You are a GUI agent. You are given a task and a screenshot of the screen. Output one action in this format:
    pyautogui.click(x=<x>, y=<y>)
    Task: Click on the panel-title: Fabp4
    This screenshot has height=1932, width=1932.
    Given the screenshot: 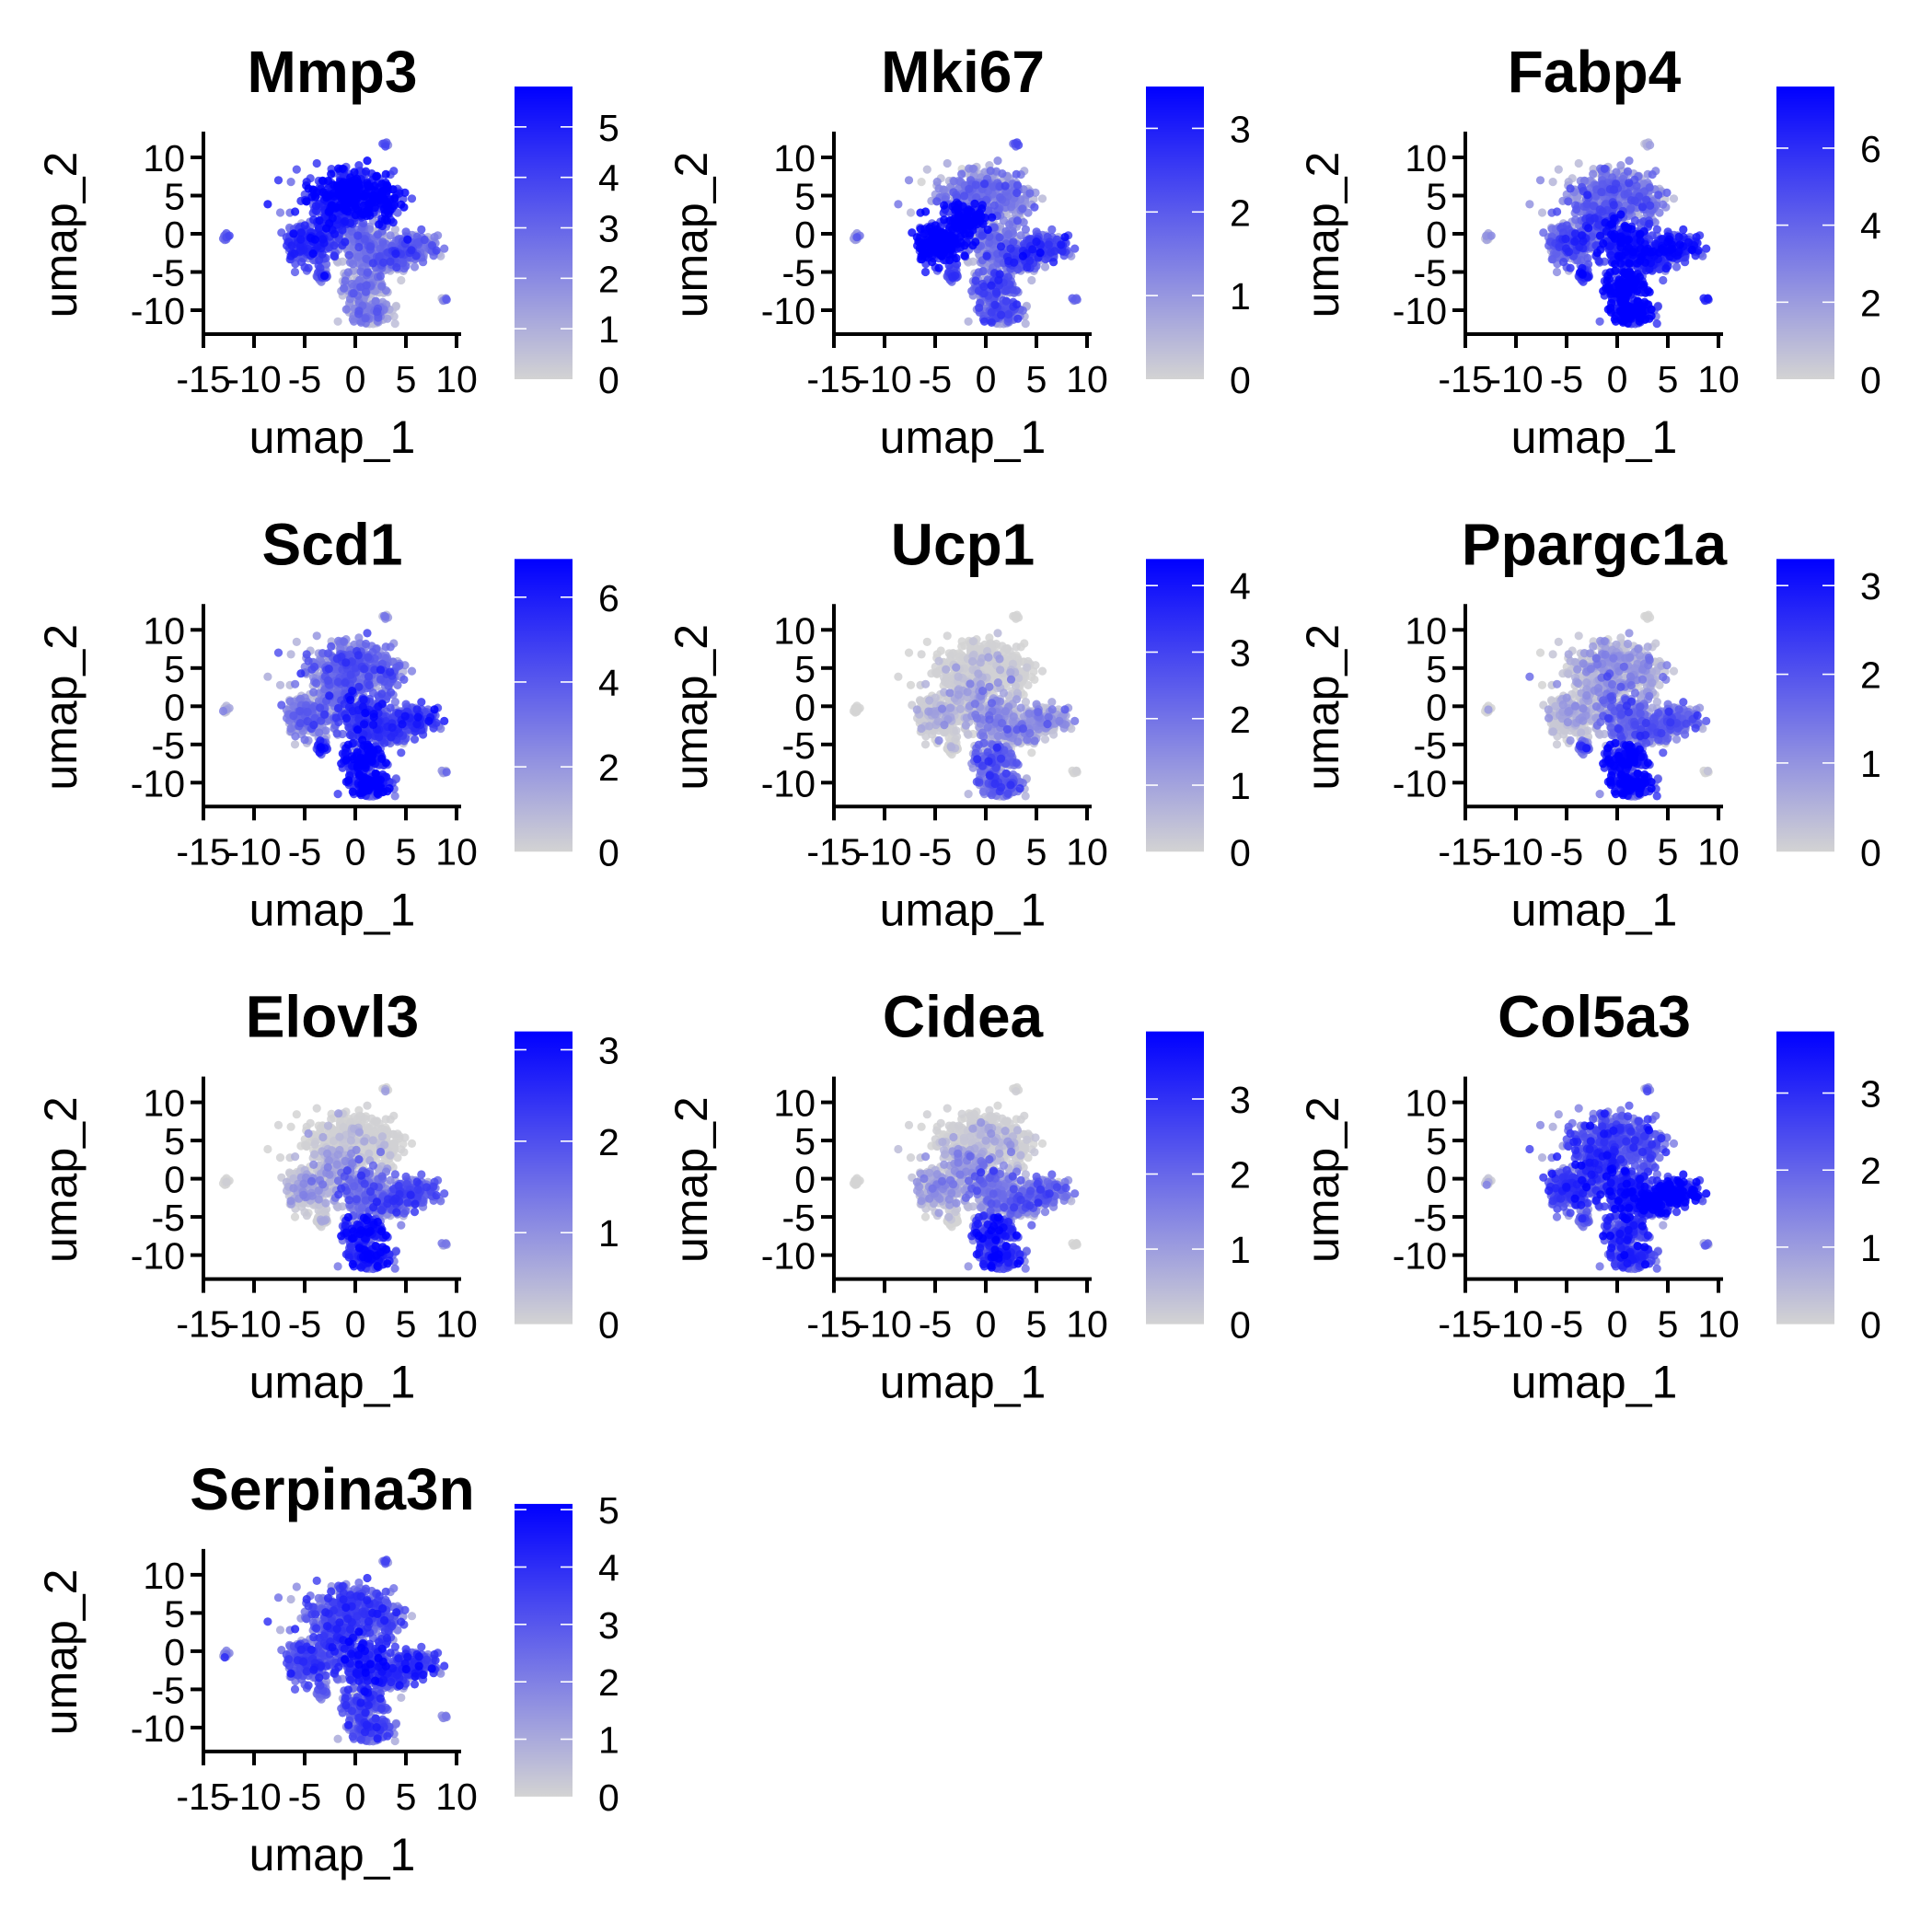 What is the action you would take?
    pyautogui.click(x=1595, y=72)
    